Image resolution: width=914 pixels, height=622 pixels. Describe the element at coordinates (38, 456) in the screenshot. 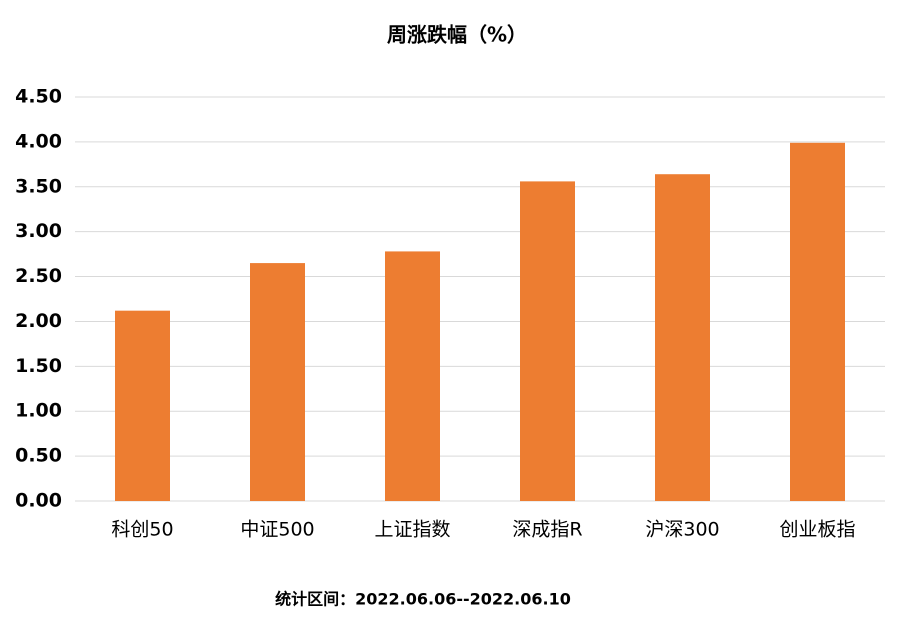

I see `y-tick-label: 0.50` at that location.